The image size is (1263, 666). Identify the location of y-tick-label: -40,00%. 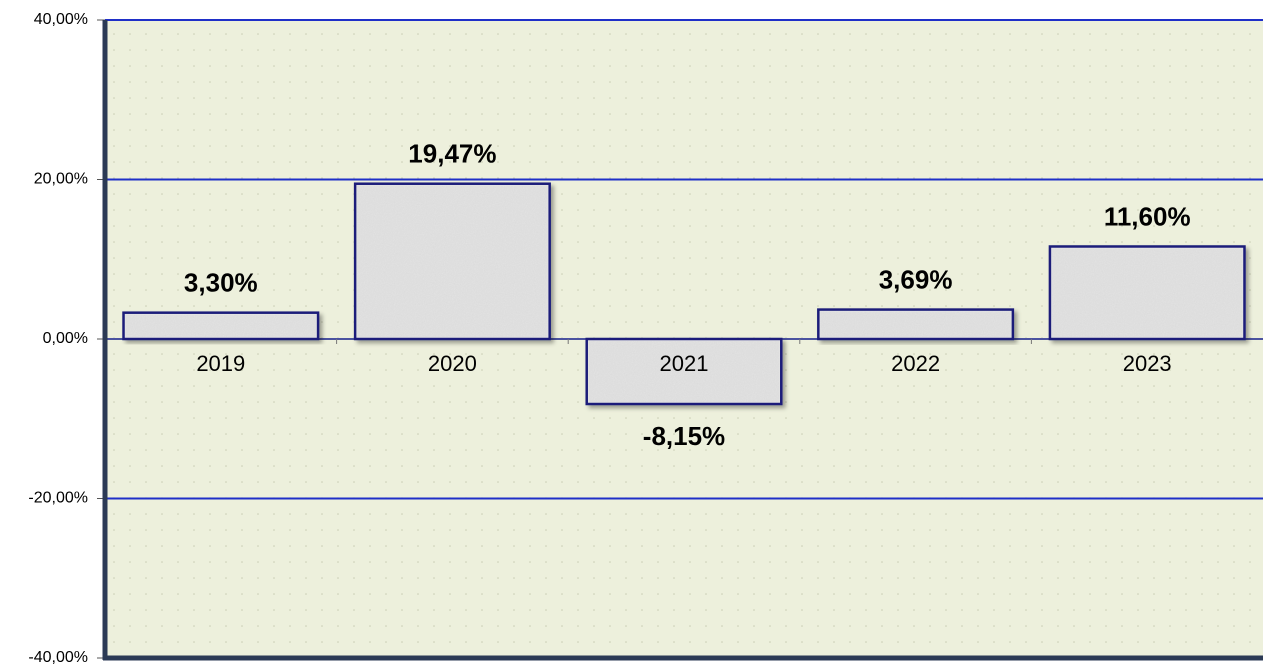
(58, 657).